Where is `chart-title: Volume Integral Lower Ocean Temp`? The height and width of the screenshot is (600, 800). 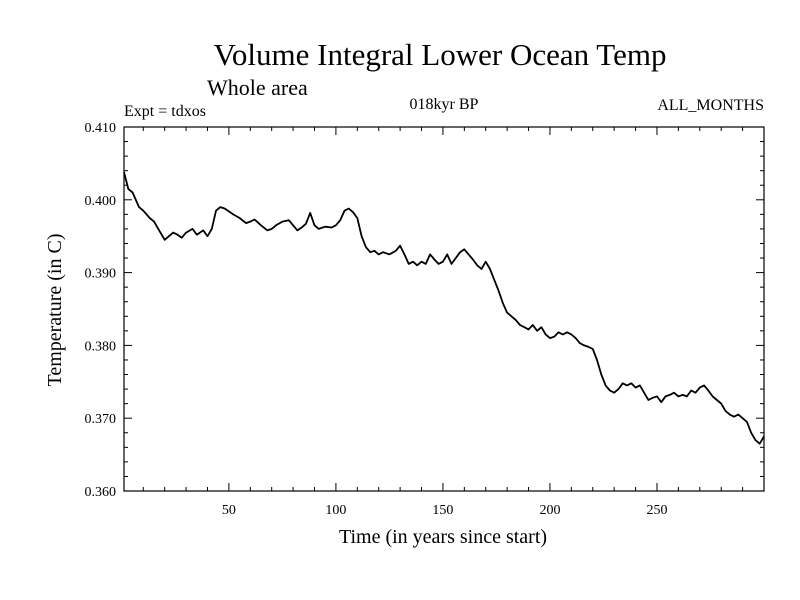
chart-title: Volume Integral Lower Ocean Temp is located at coordinates (440, 54).